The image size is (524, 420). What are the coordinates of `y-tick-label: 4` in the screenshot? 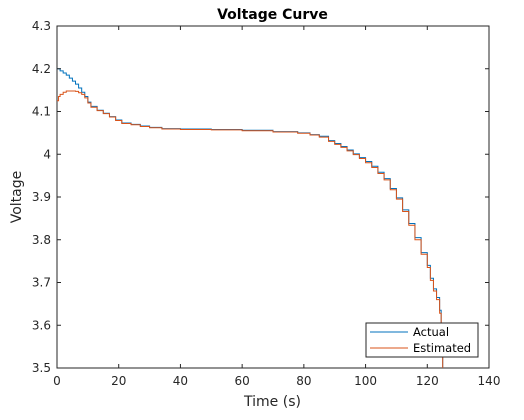 It's located at (47, 154).